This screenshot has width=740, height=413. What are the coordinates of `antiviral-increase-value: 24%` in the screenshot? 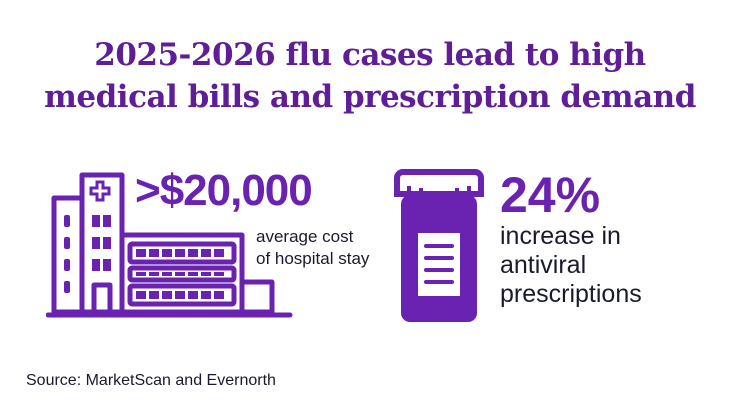 It's located at (550, 195).